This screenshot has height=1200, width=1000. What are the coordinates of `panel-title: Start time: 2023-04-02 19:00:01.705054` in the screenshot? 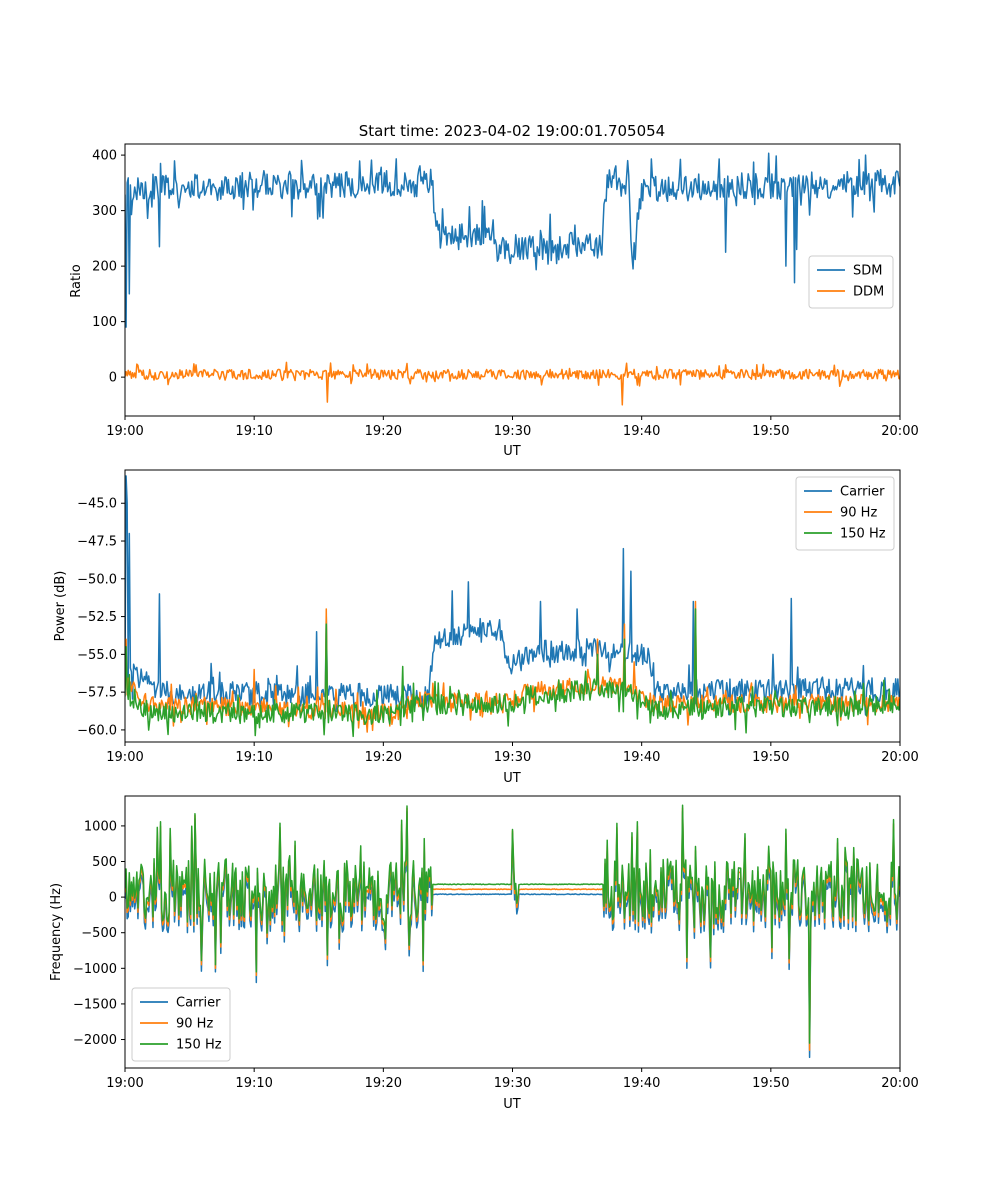 It's located at (512, 131).